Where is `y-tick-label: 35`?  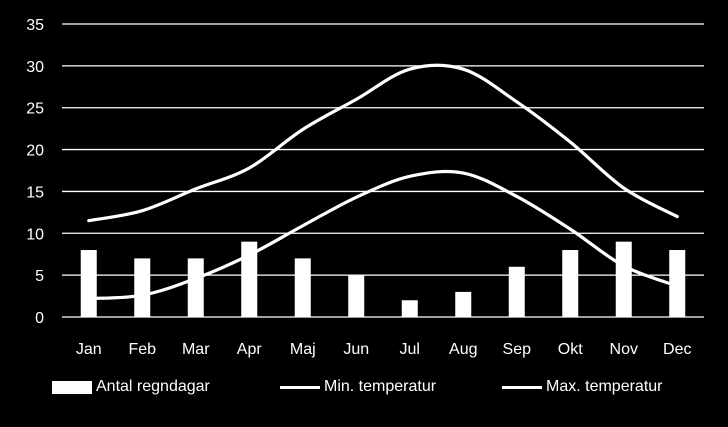 y-tick-label: 35 is located at coordinates (35, 25).